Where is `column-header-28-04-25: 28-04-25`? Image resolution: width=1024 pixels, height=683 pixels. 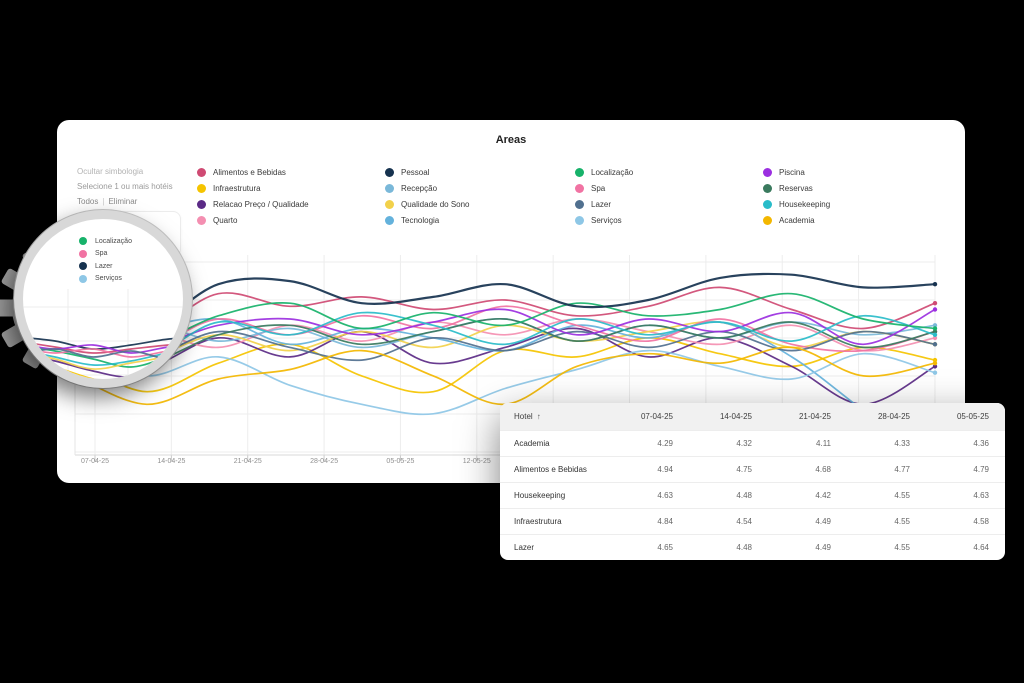 column-header-28-04-25: 28-04-25 is located at coordinates (893, 416).